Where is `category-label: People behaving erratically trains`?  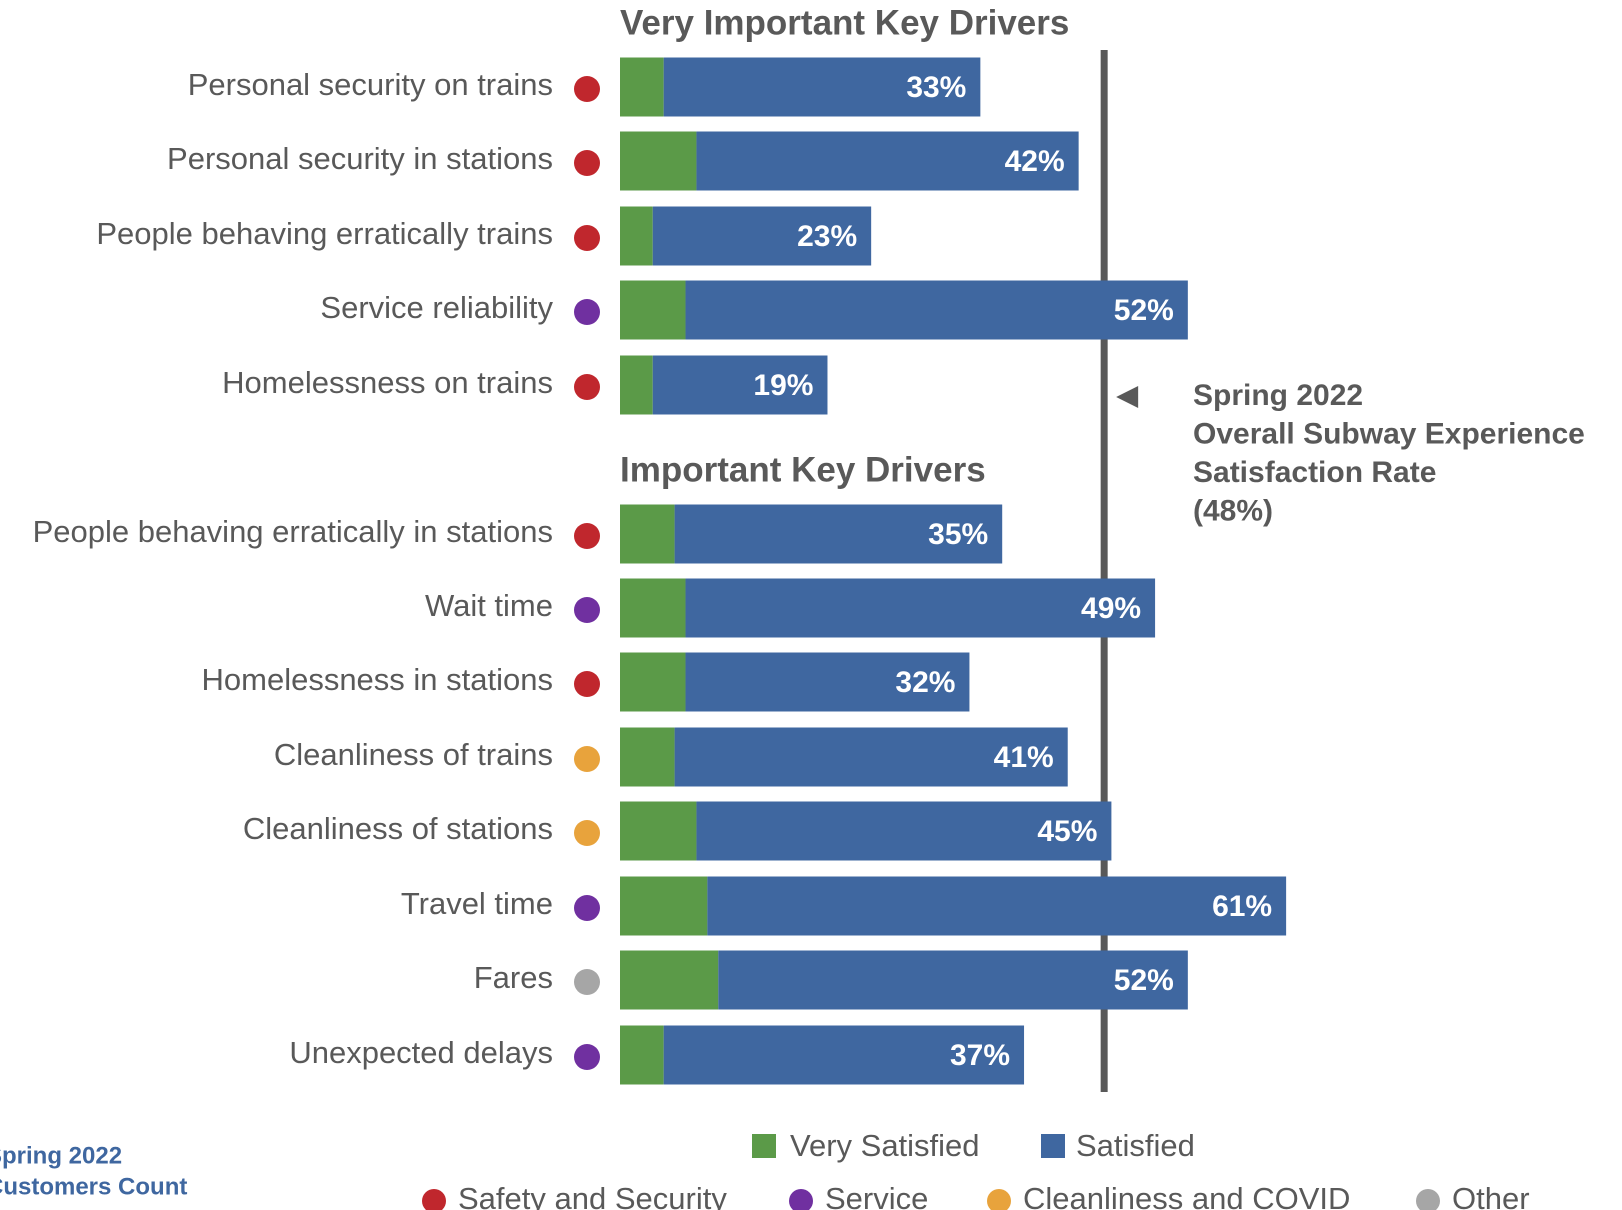 category-label: People behaving erratically trains is located at coordinates (324, 233).